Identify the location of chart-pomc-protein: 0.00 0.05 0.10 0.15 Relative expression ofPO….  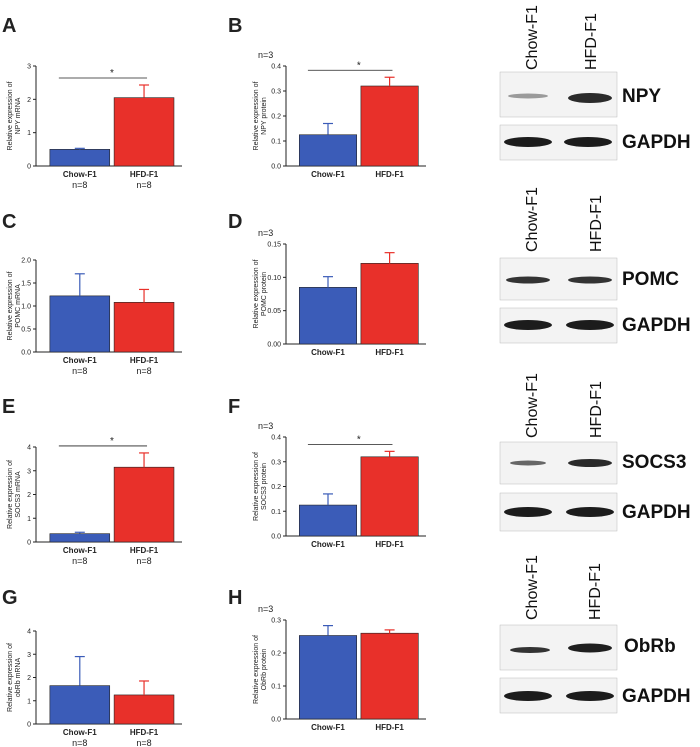
(339, 292).